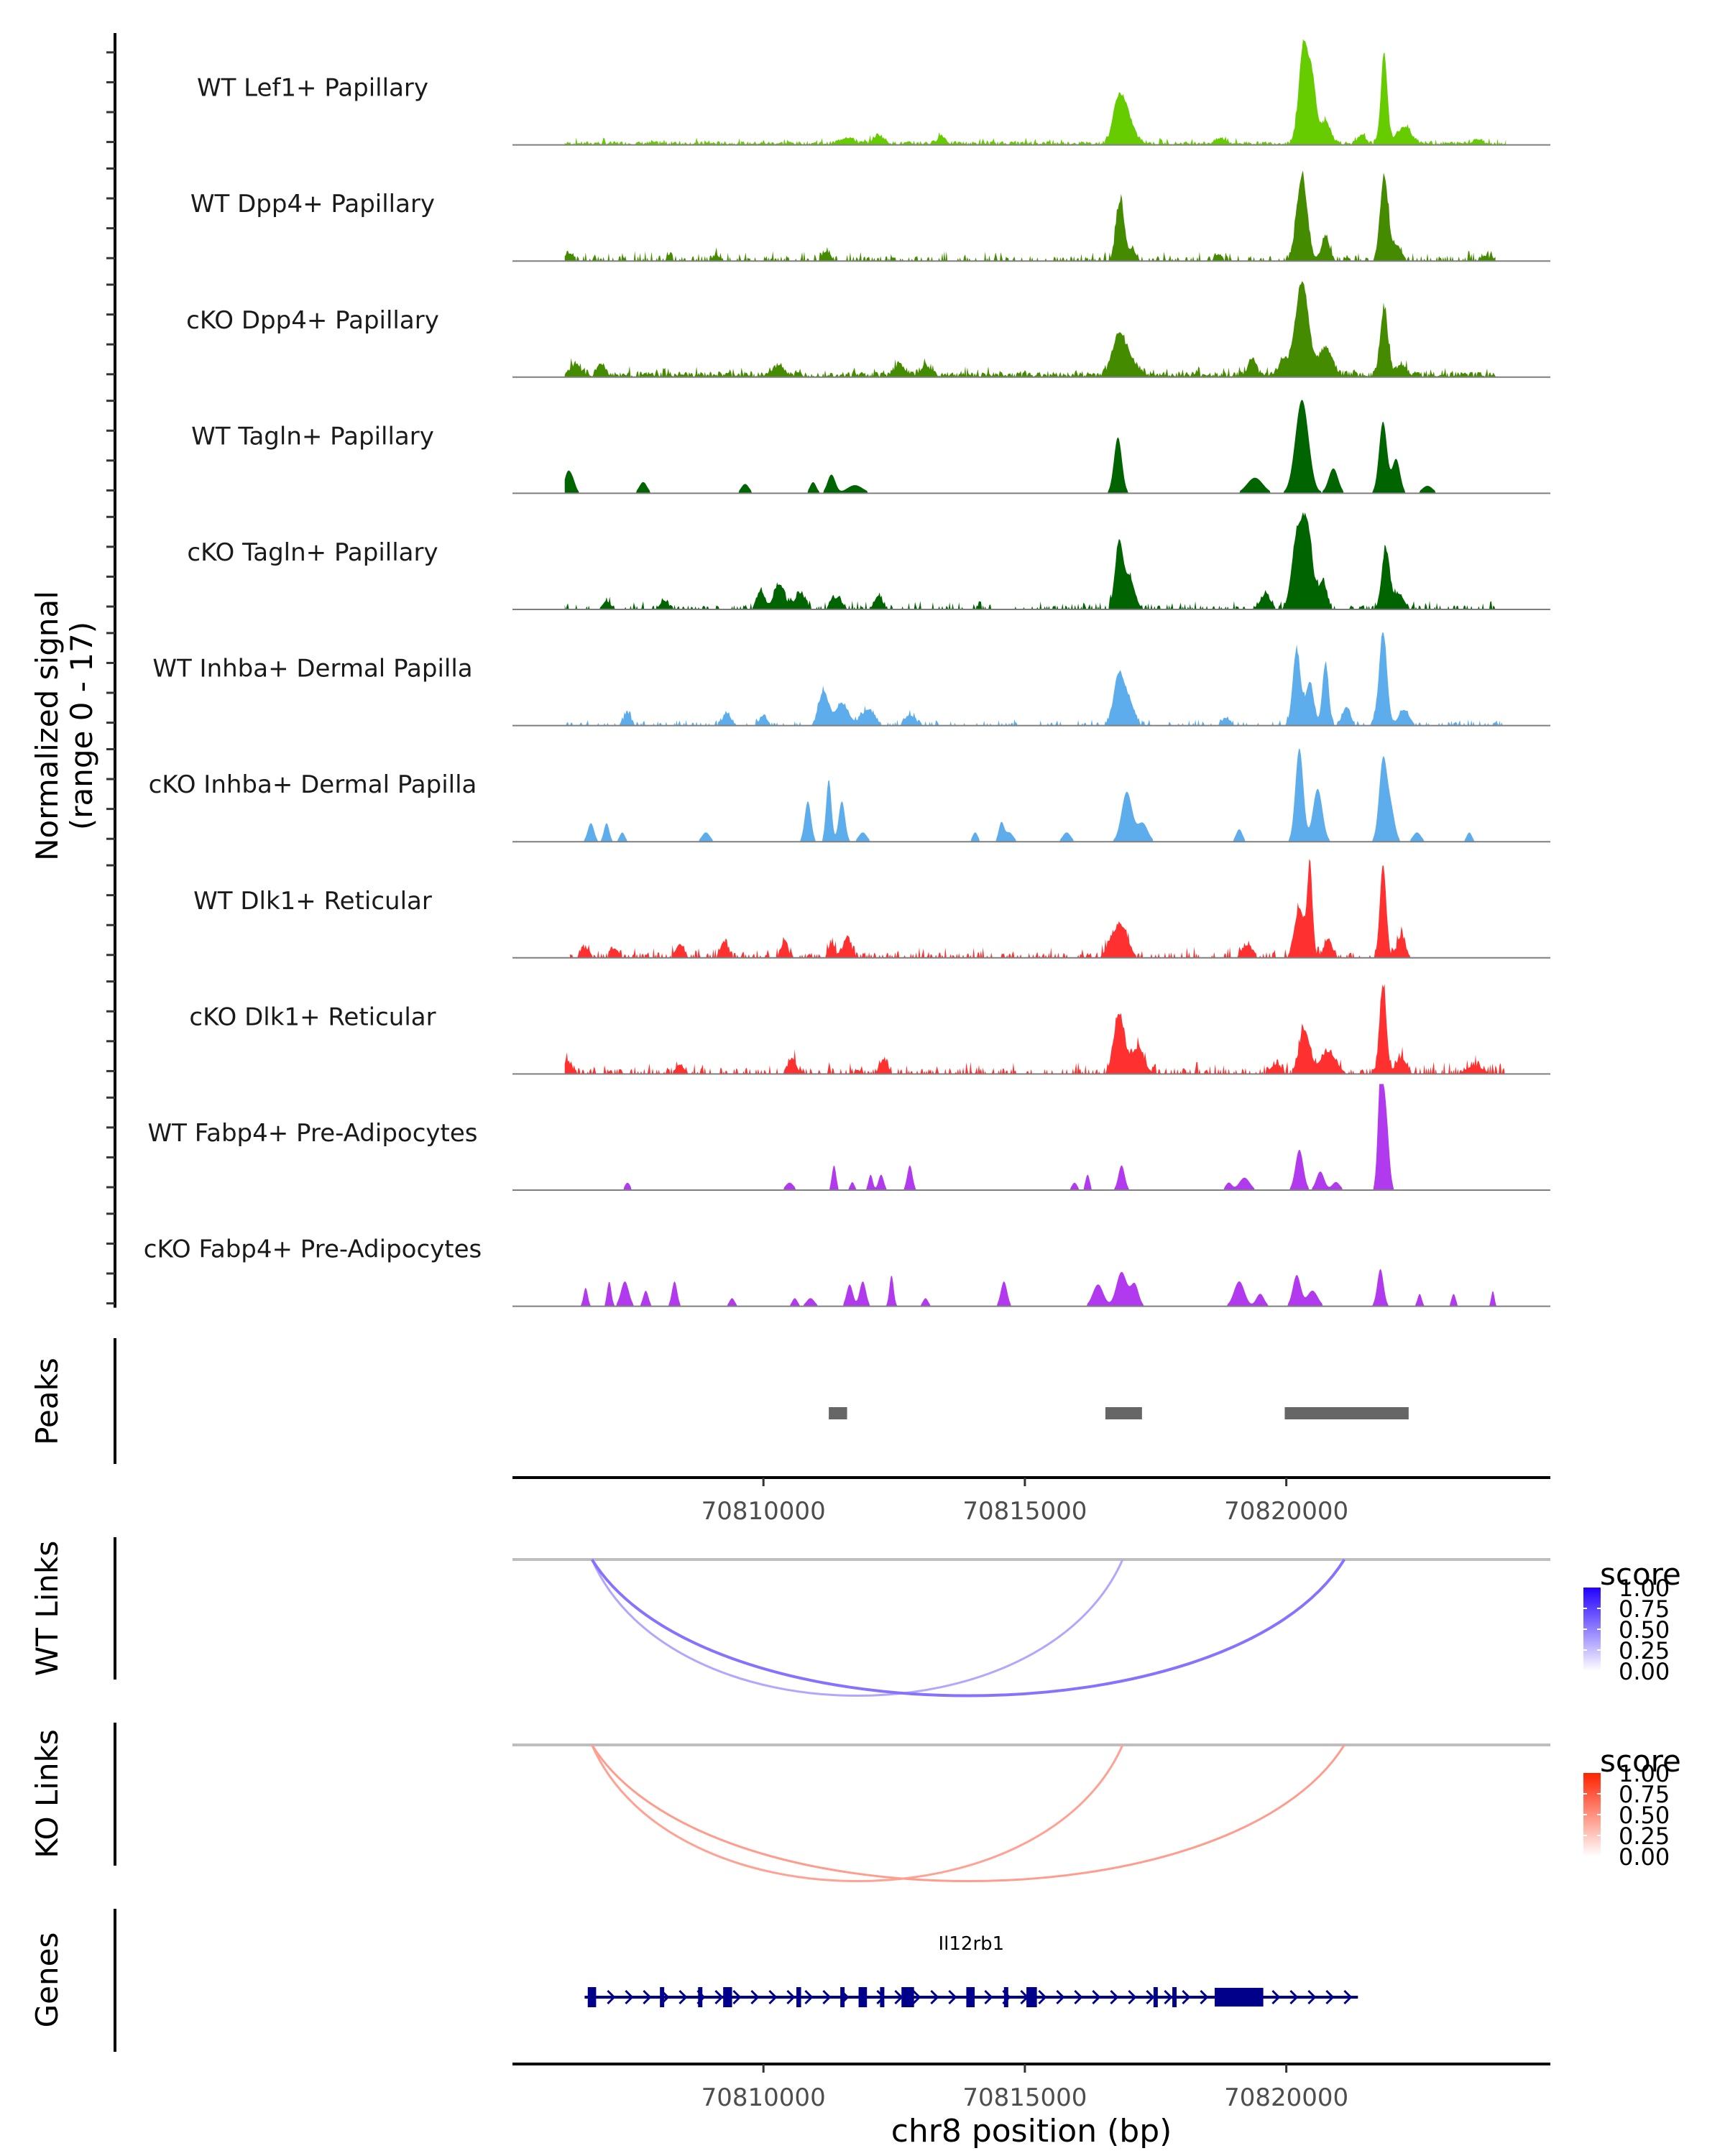 Image resolution: width=1725 pixels, height=2156 pixels. What do you see at coordinates (312, 437) in the screenshot?
I see `track-label: WT Tagln+ Papillary` at bounding box center [312, 437].